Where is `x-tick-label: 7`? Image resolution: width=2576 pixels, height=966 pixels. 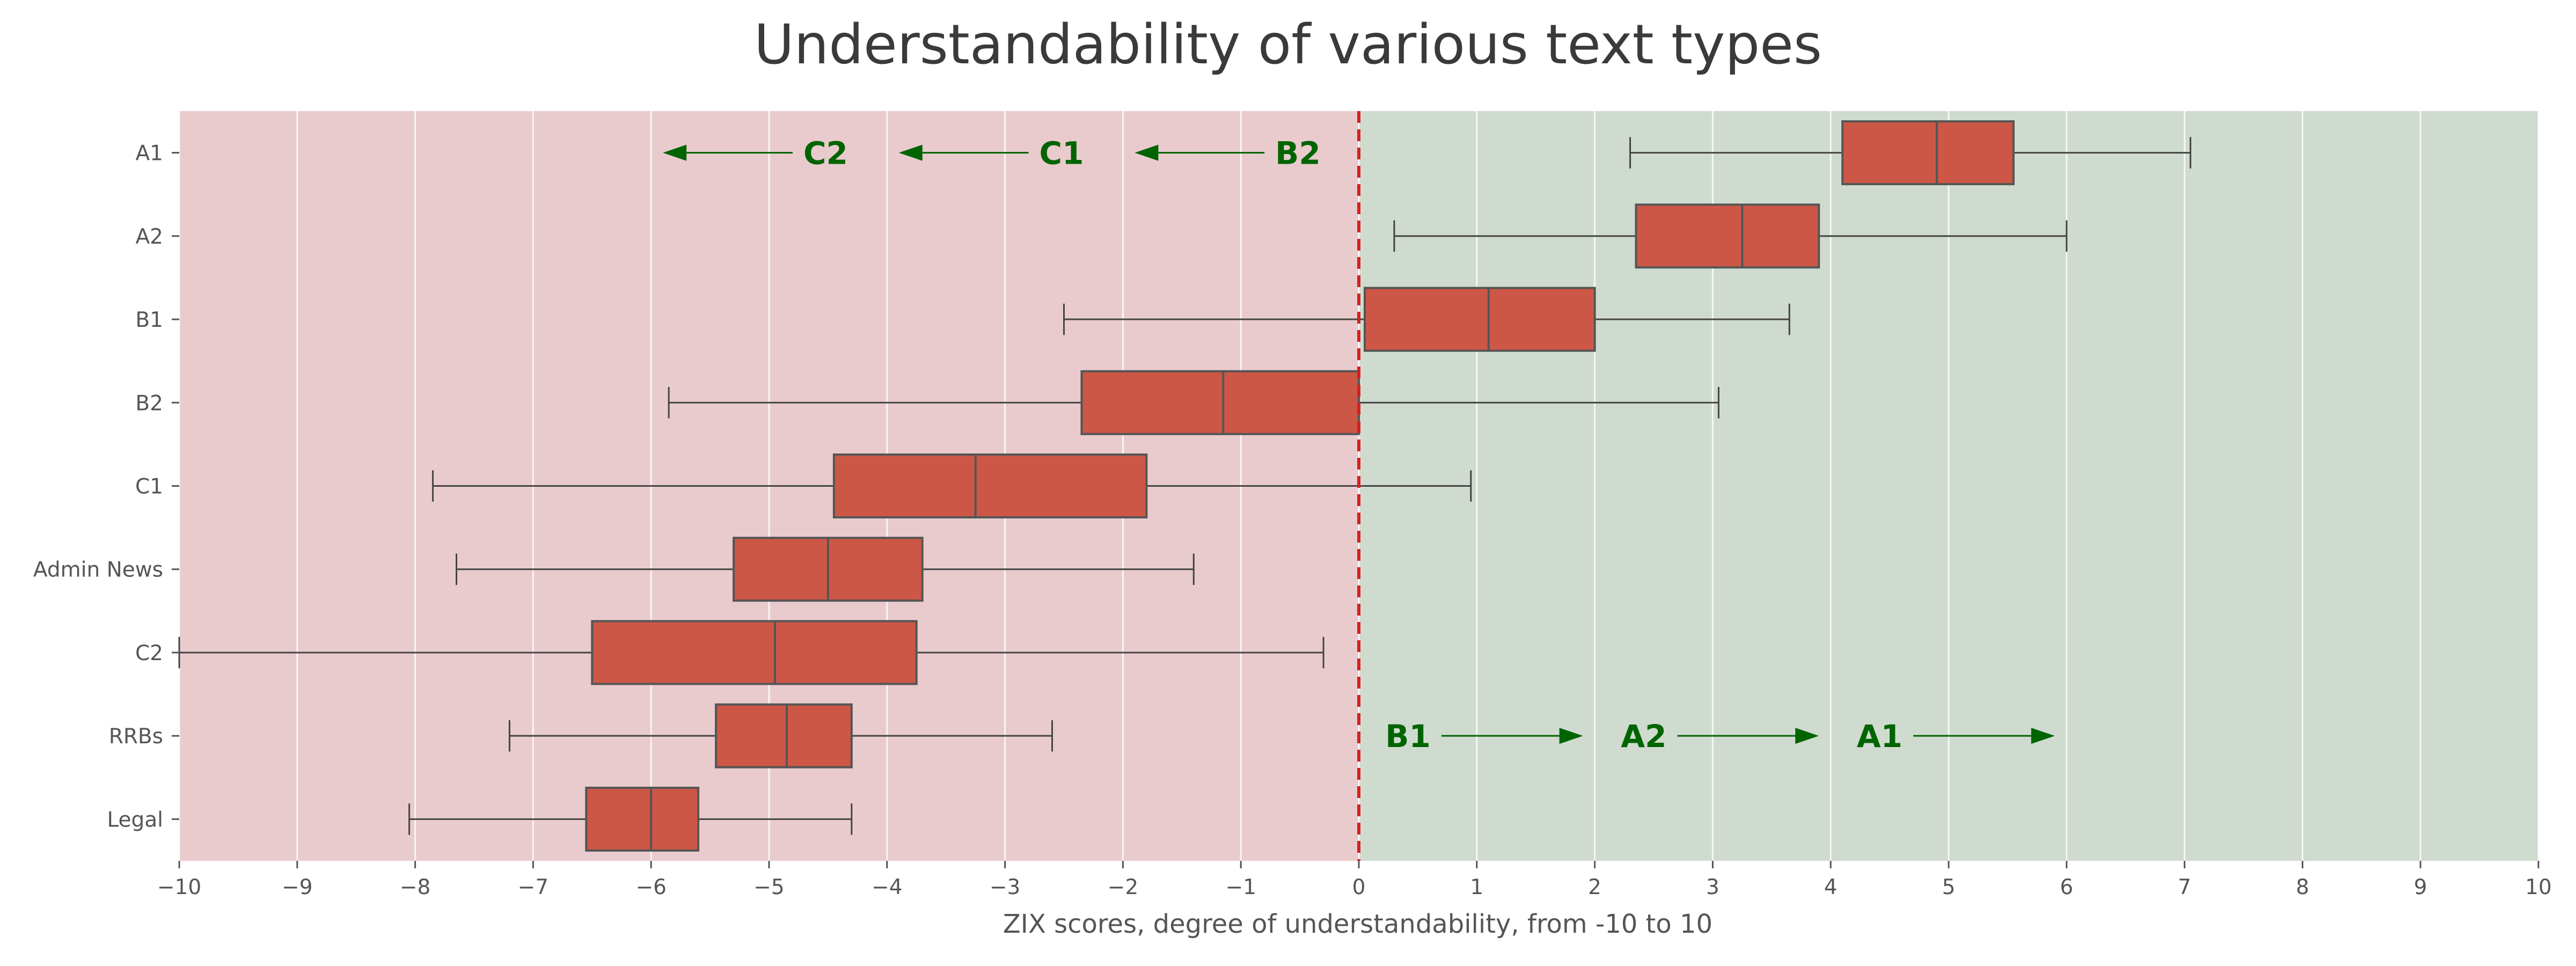
x-tick-label: 7 is located at coordinates (2184, 887).